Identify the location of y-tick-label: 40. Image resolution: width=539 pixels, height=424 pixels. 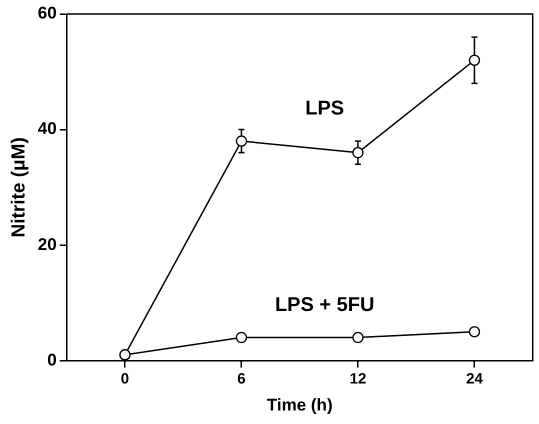
(47, 128).